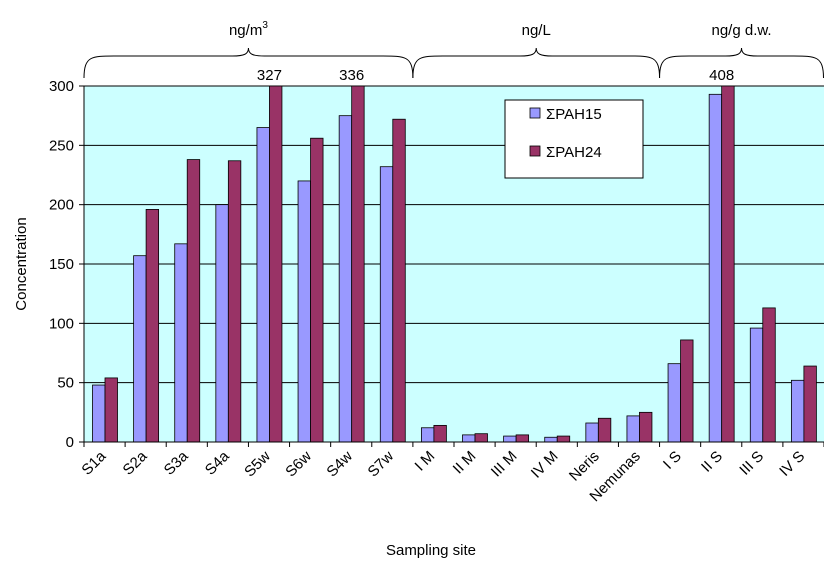  What do you see at coordinates (431, 550) in the screenshot?
I see `x-axis-title: Sampling site` at bounding box center [431, 550].